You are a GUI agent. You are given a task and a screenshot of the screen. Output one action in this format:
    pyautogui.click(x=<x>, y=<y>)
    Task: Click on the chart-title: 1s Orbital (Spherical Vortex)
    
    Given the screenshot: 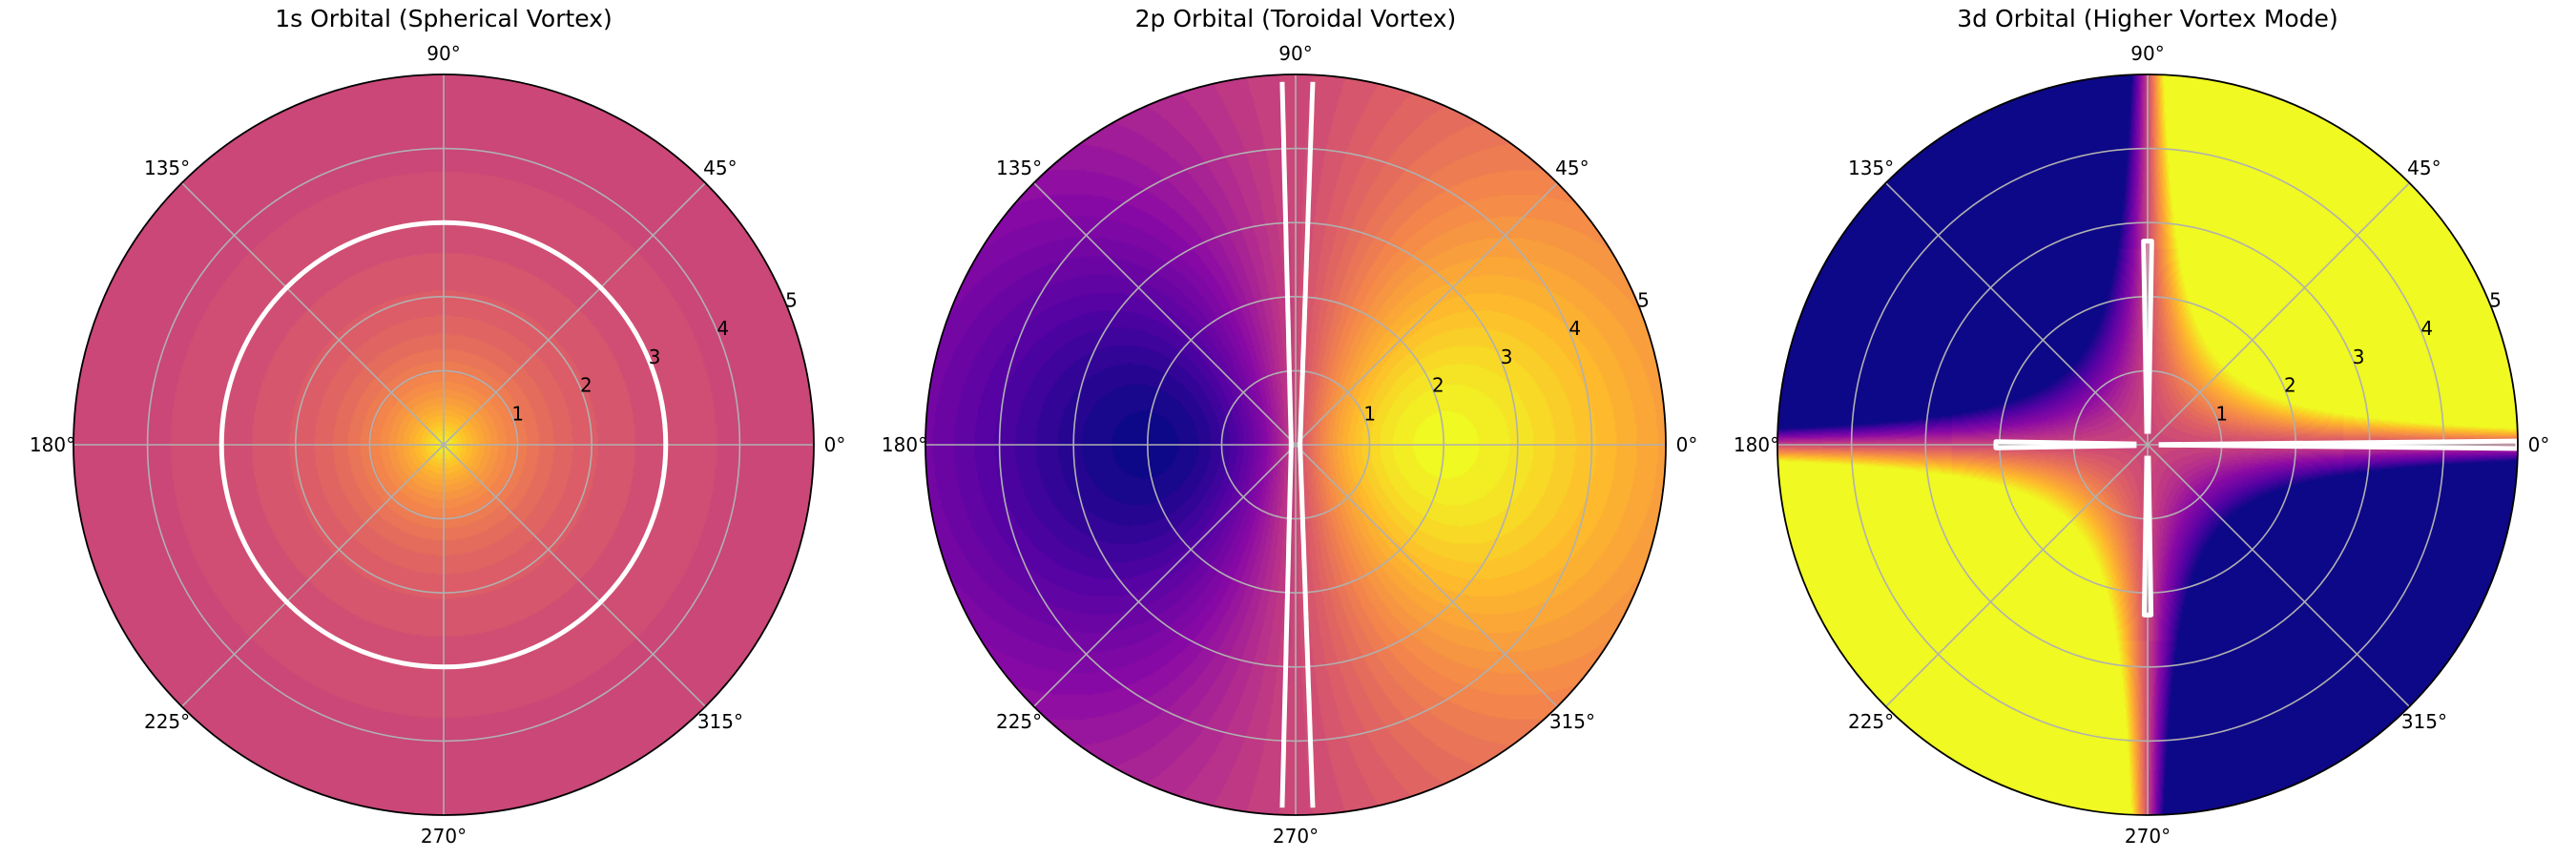 What is the action you would take?
    pyautogui.click(x=444, y=18)
    